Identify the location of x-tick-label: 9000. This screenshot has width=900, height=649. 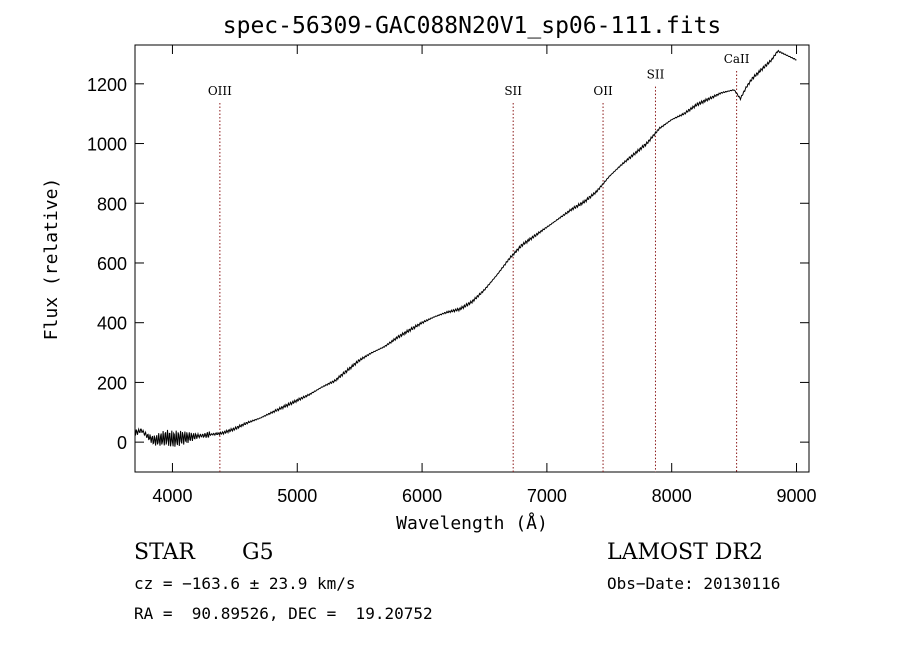
(796, 496).